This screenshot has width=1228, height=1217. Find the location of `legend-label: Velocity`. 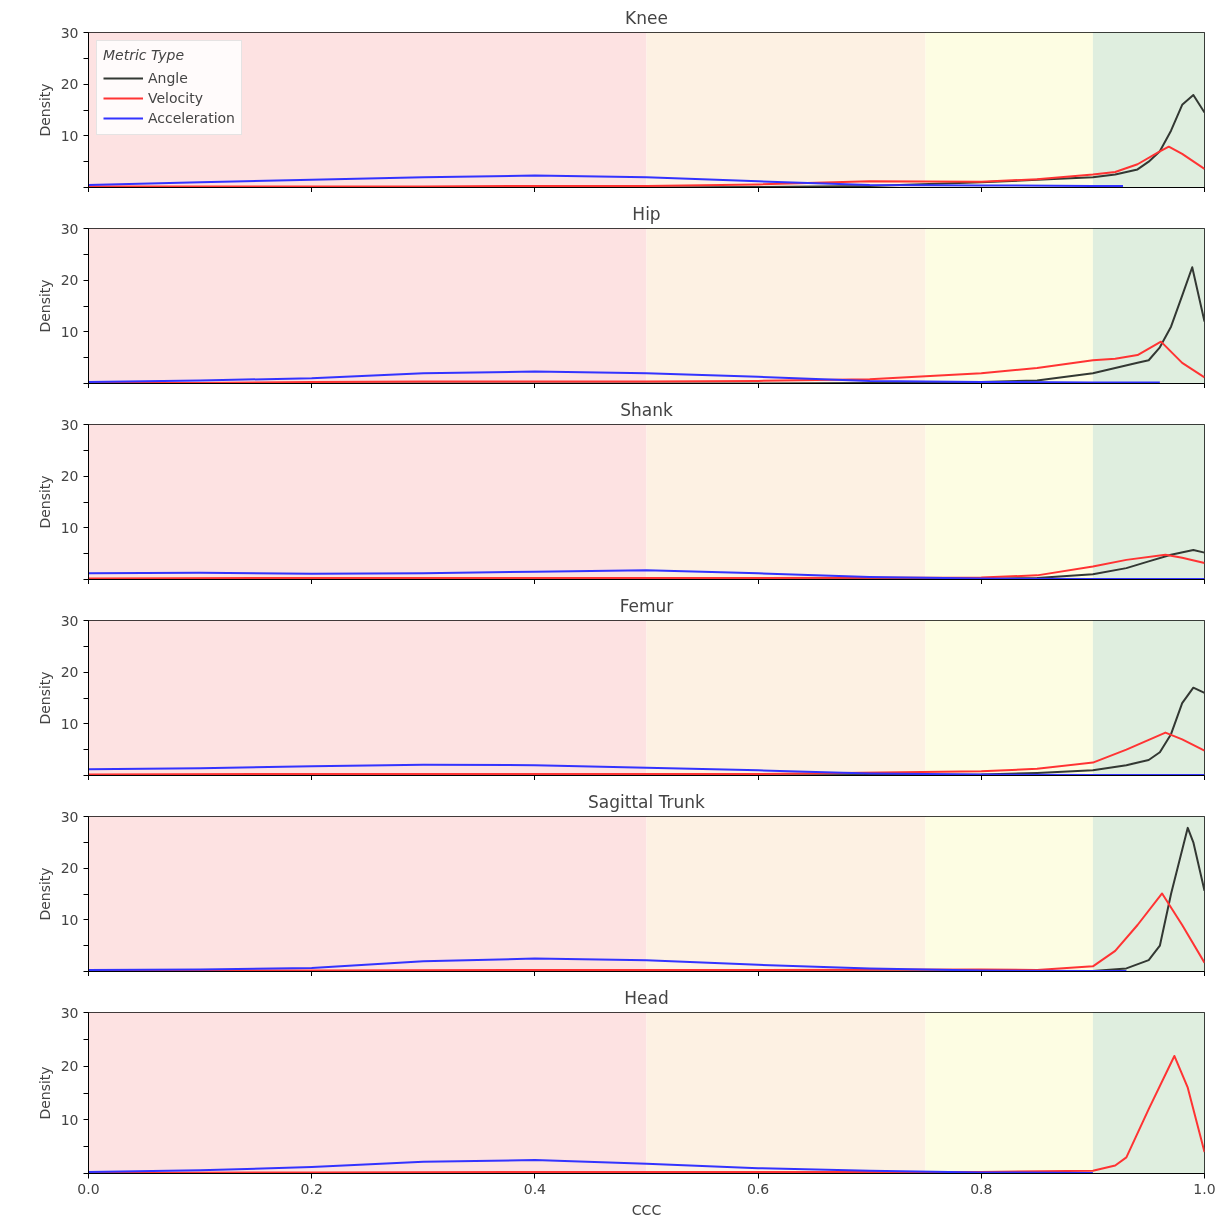

legend-label: Velocity is located at coordinates (175, 98).